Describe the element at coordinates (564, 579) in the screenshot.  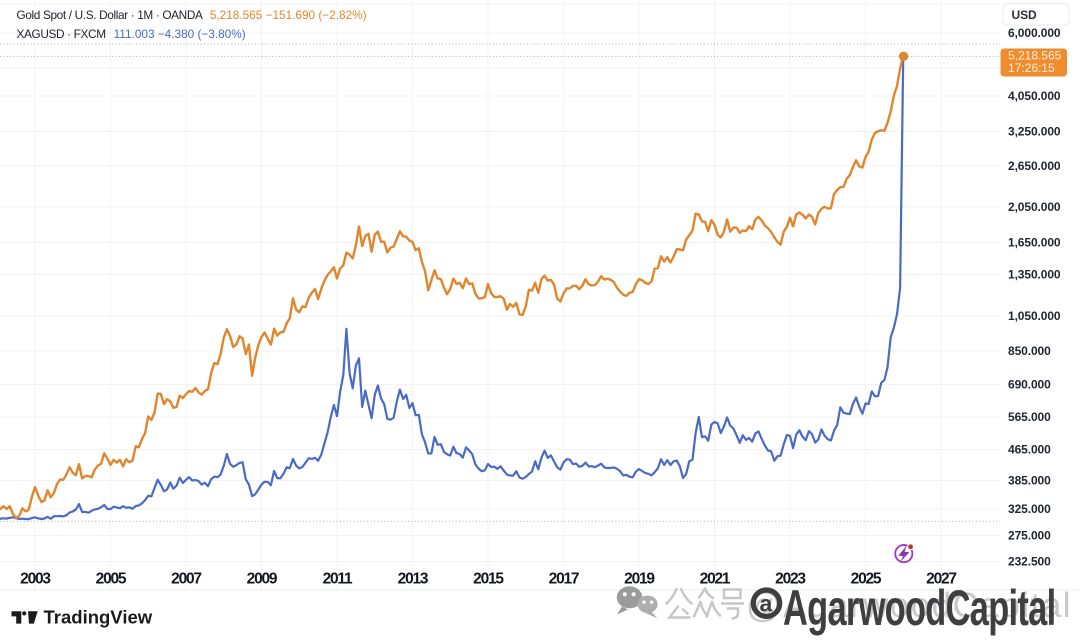
I see `svg-text: 2017` at that location.